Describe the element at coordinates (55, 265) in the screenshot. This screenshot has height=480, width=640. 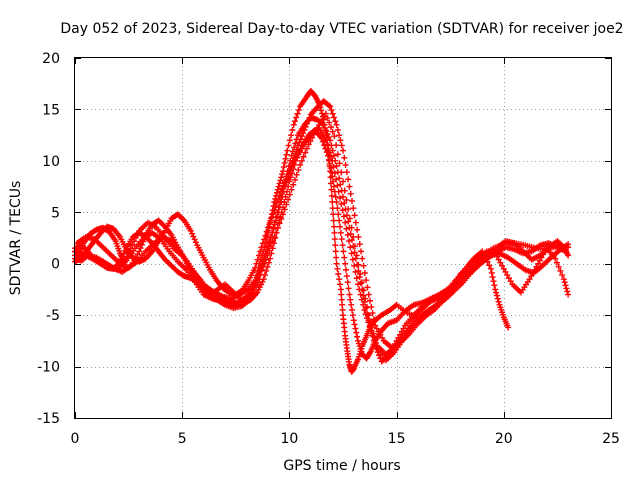
I see `y-tick-label: 0` at that location.